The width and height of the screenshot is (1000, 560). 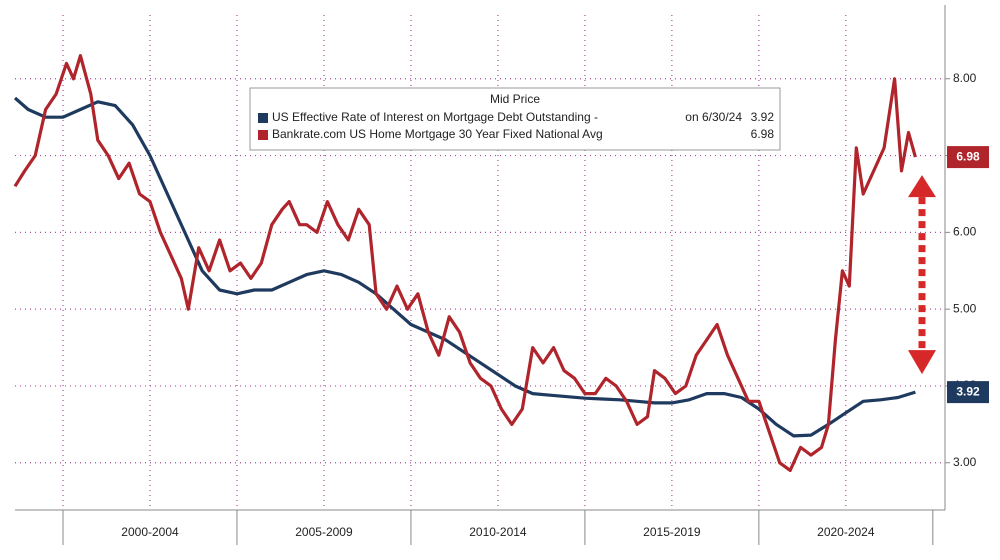 I want to click on legend-value: 6.98, so click(x=763, y=134).